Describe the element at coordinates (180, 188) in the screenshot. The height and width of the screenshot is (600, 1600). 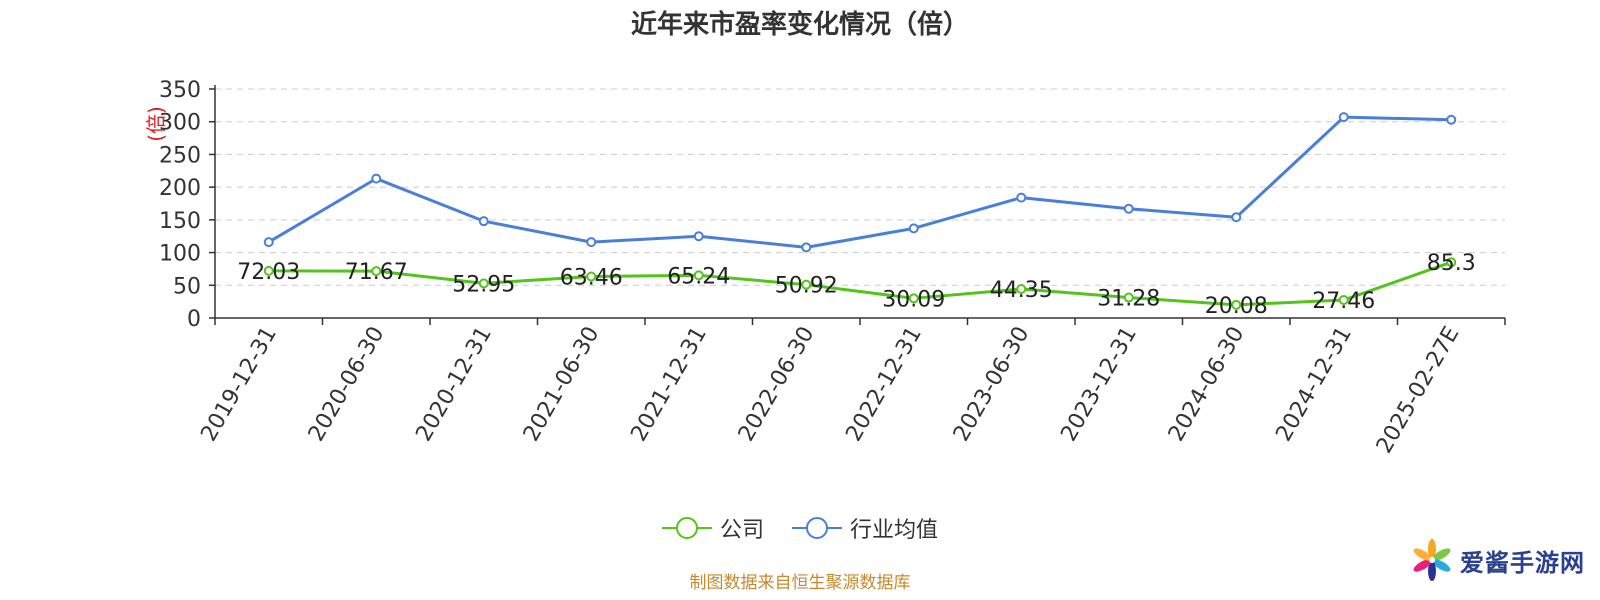
I see `y-tick-label: 200` at that location.